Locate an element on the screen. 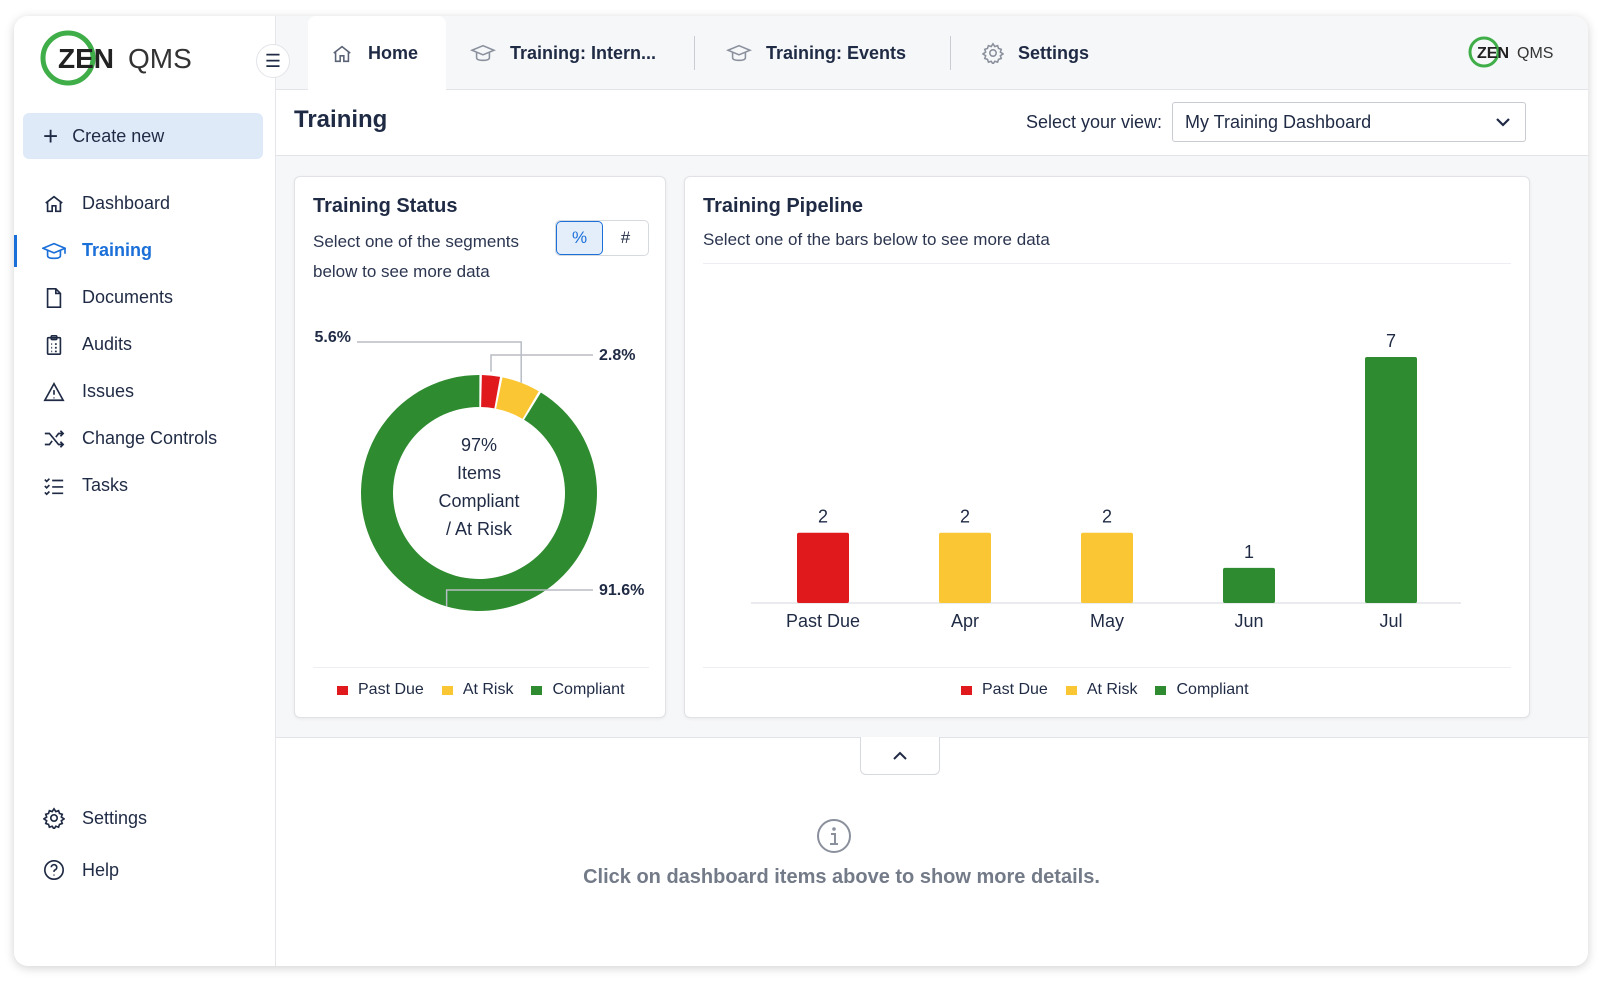 This screenshot has width=1602, height=982. tab-separator is located at coordinates (694, 53).